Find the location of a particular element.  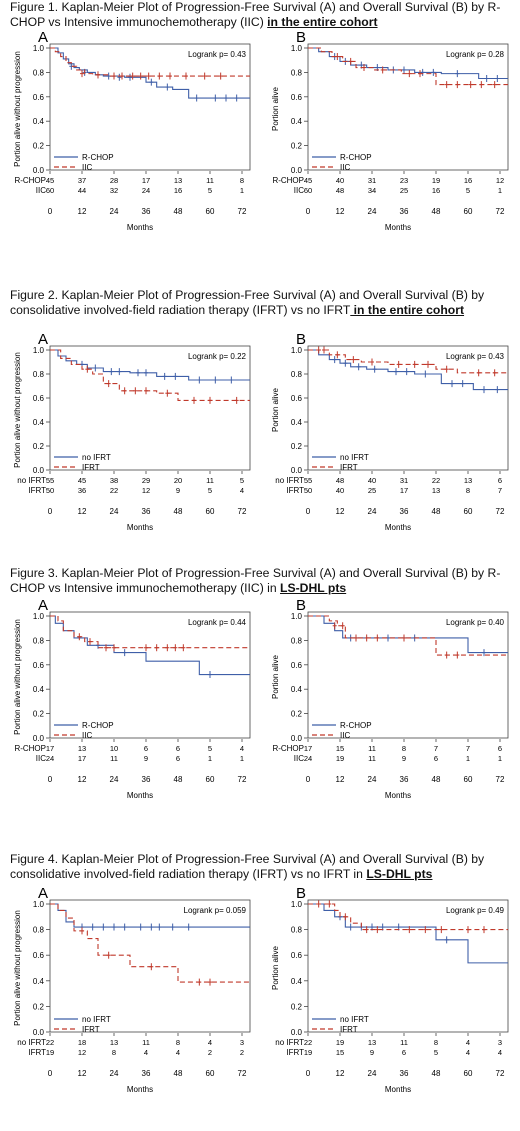

risk-count: 12 is located at coordinates (500, 180).